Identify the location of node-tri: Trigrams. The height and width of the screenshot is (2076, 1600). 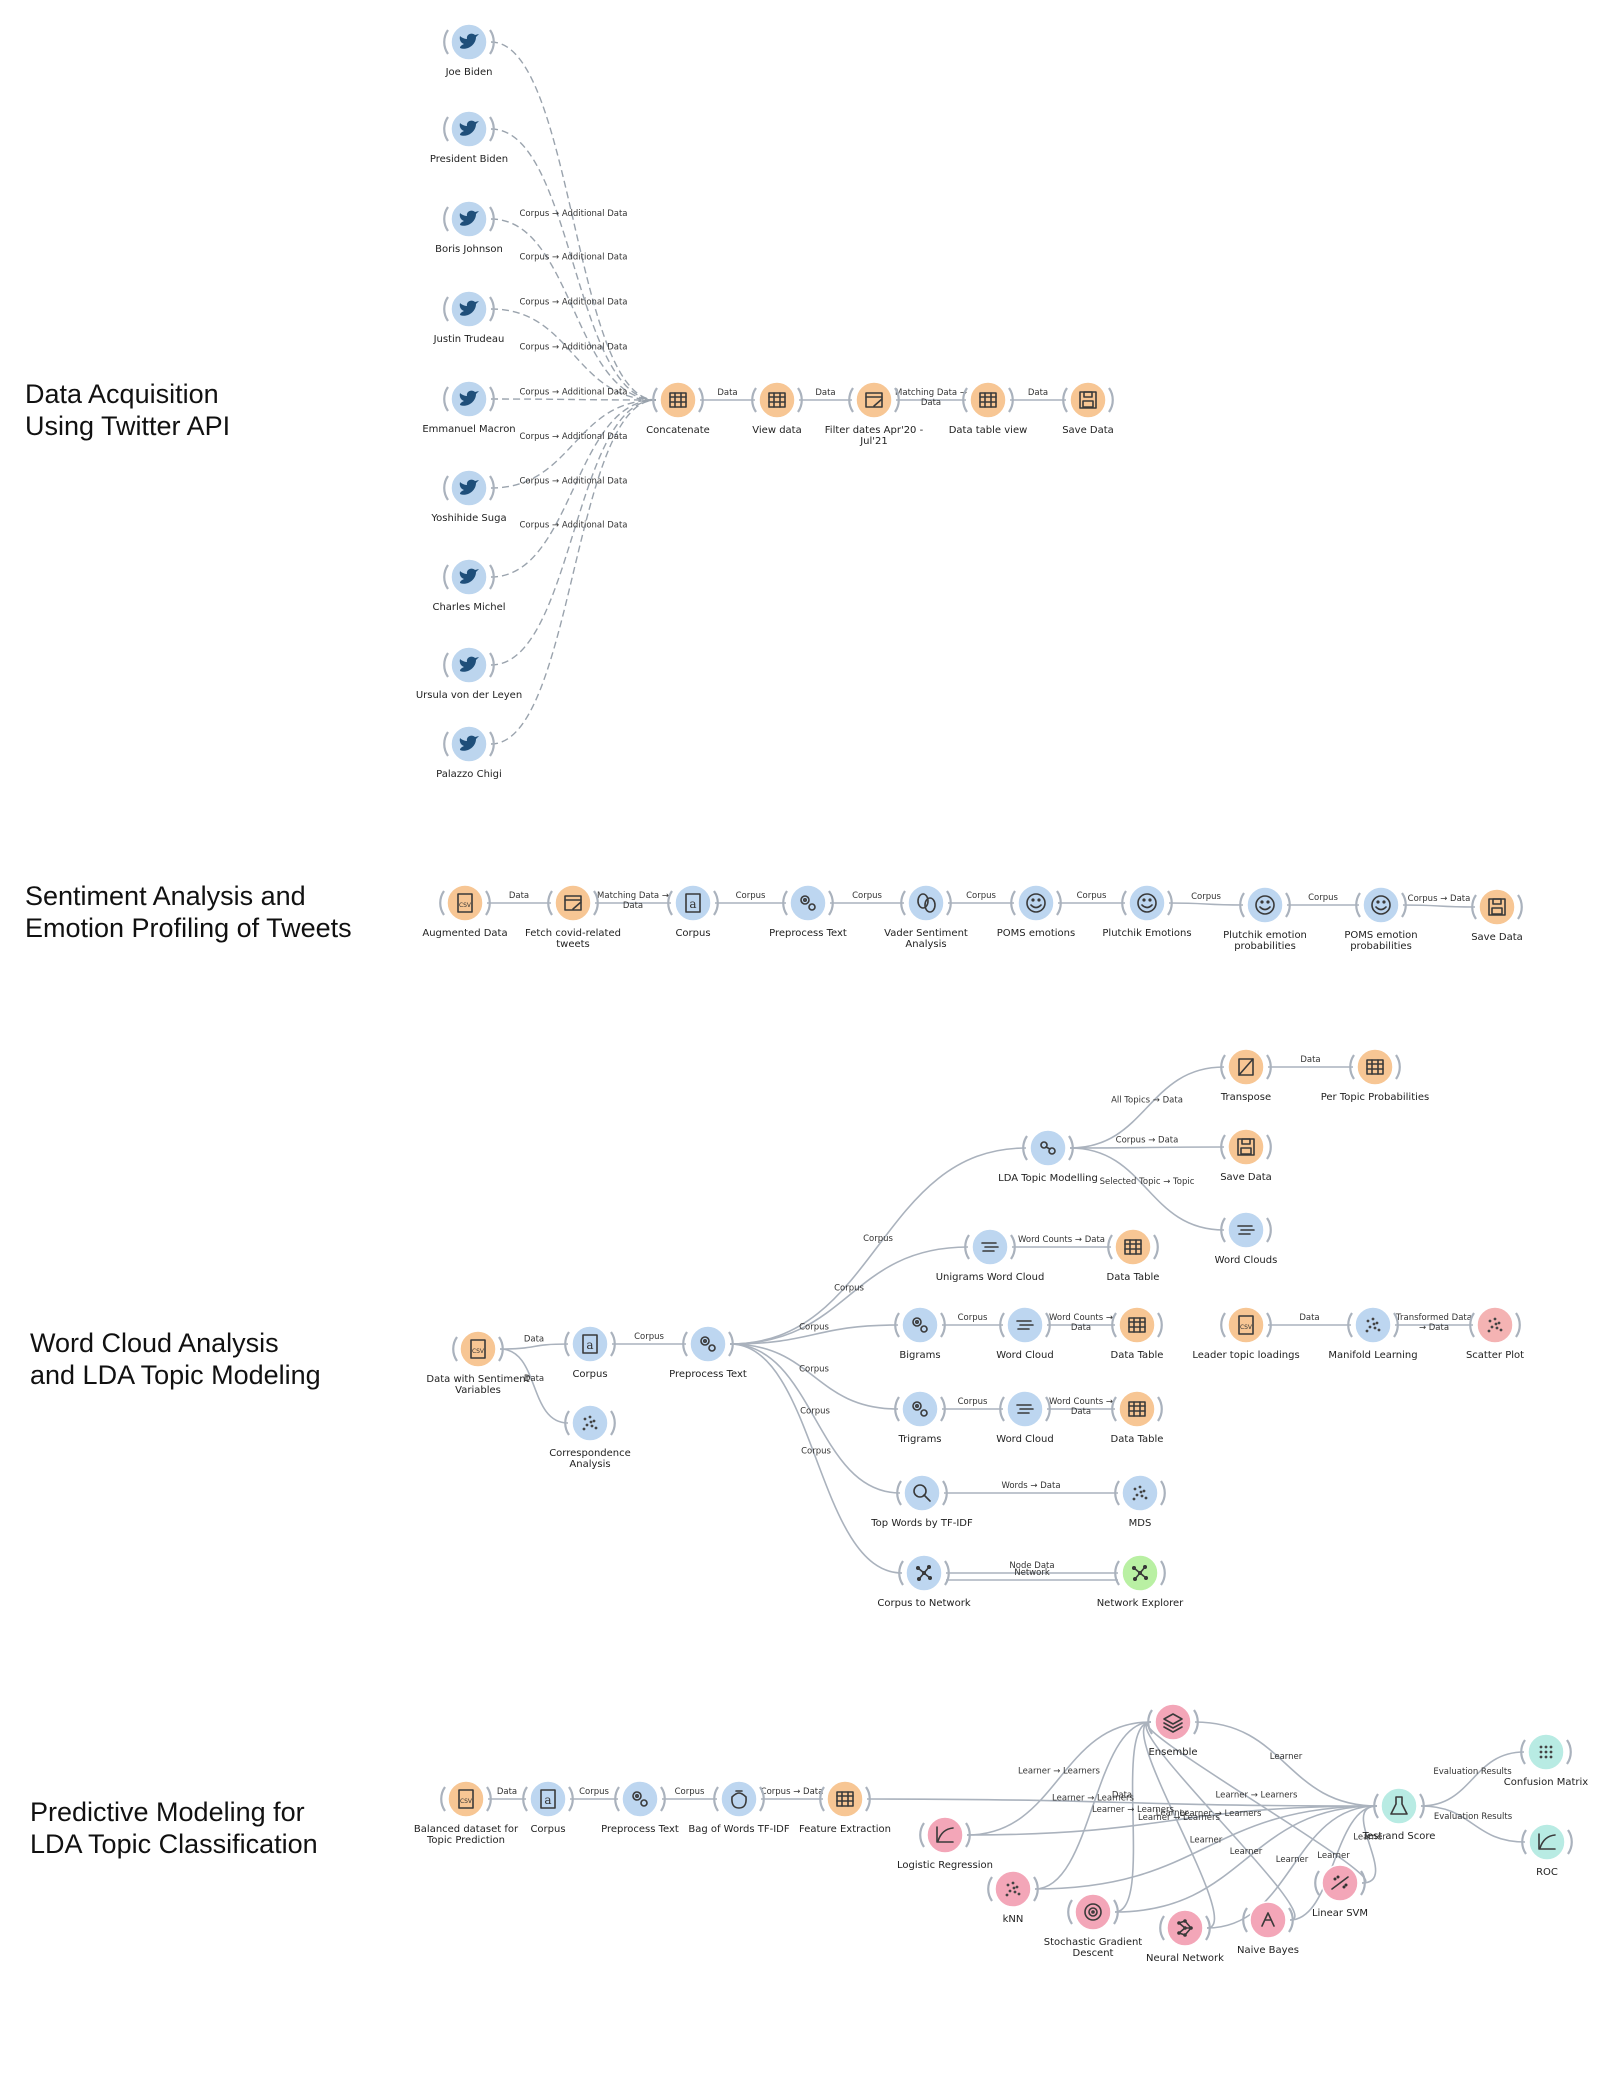
(920, 1417).